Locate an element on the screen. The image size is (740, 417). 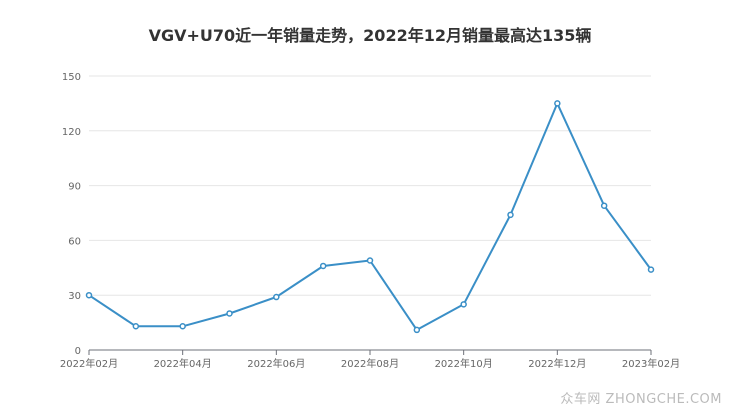
chart-title: VGV+U70近一年销量走势，2022年12月销量最高达135辆 is located at coordinates (370, 35).